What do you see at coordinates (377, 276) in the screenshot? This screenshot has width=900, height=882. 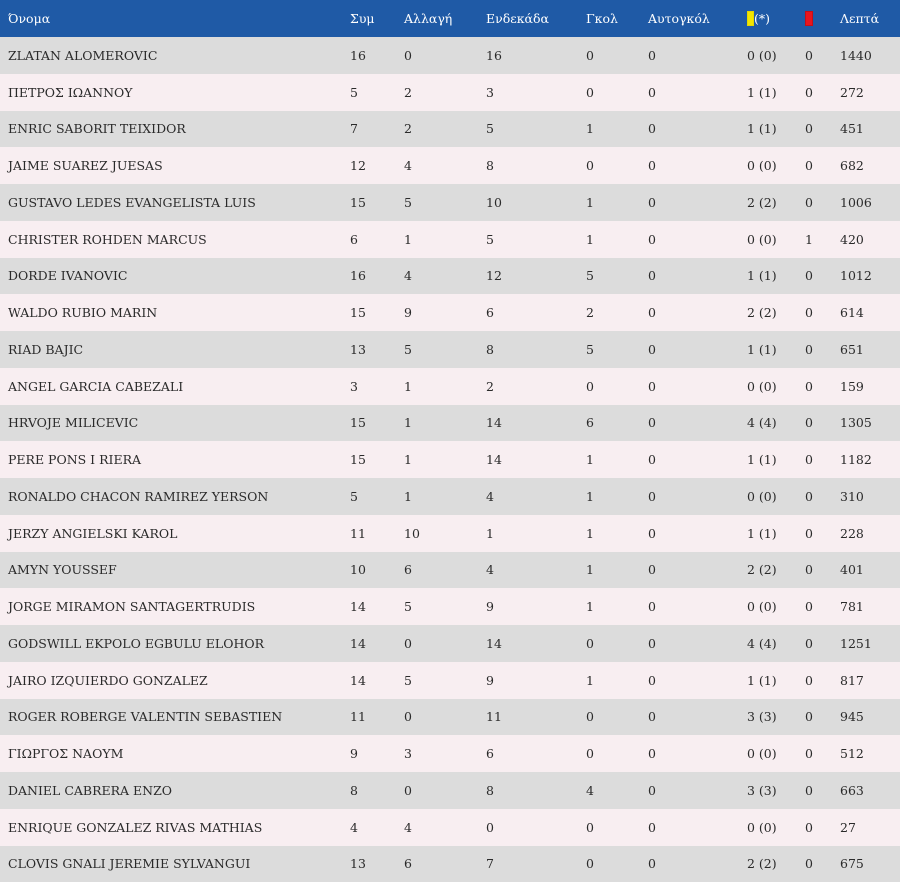 I see `appearances-cell: 16` at bounding box center [377, 276].